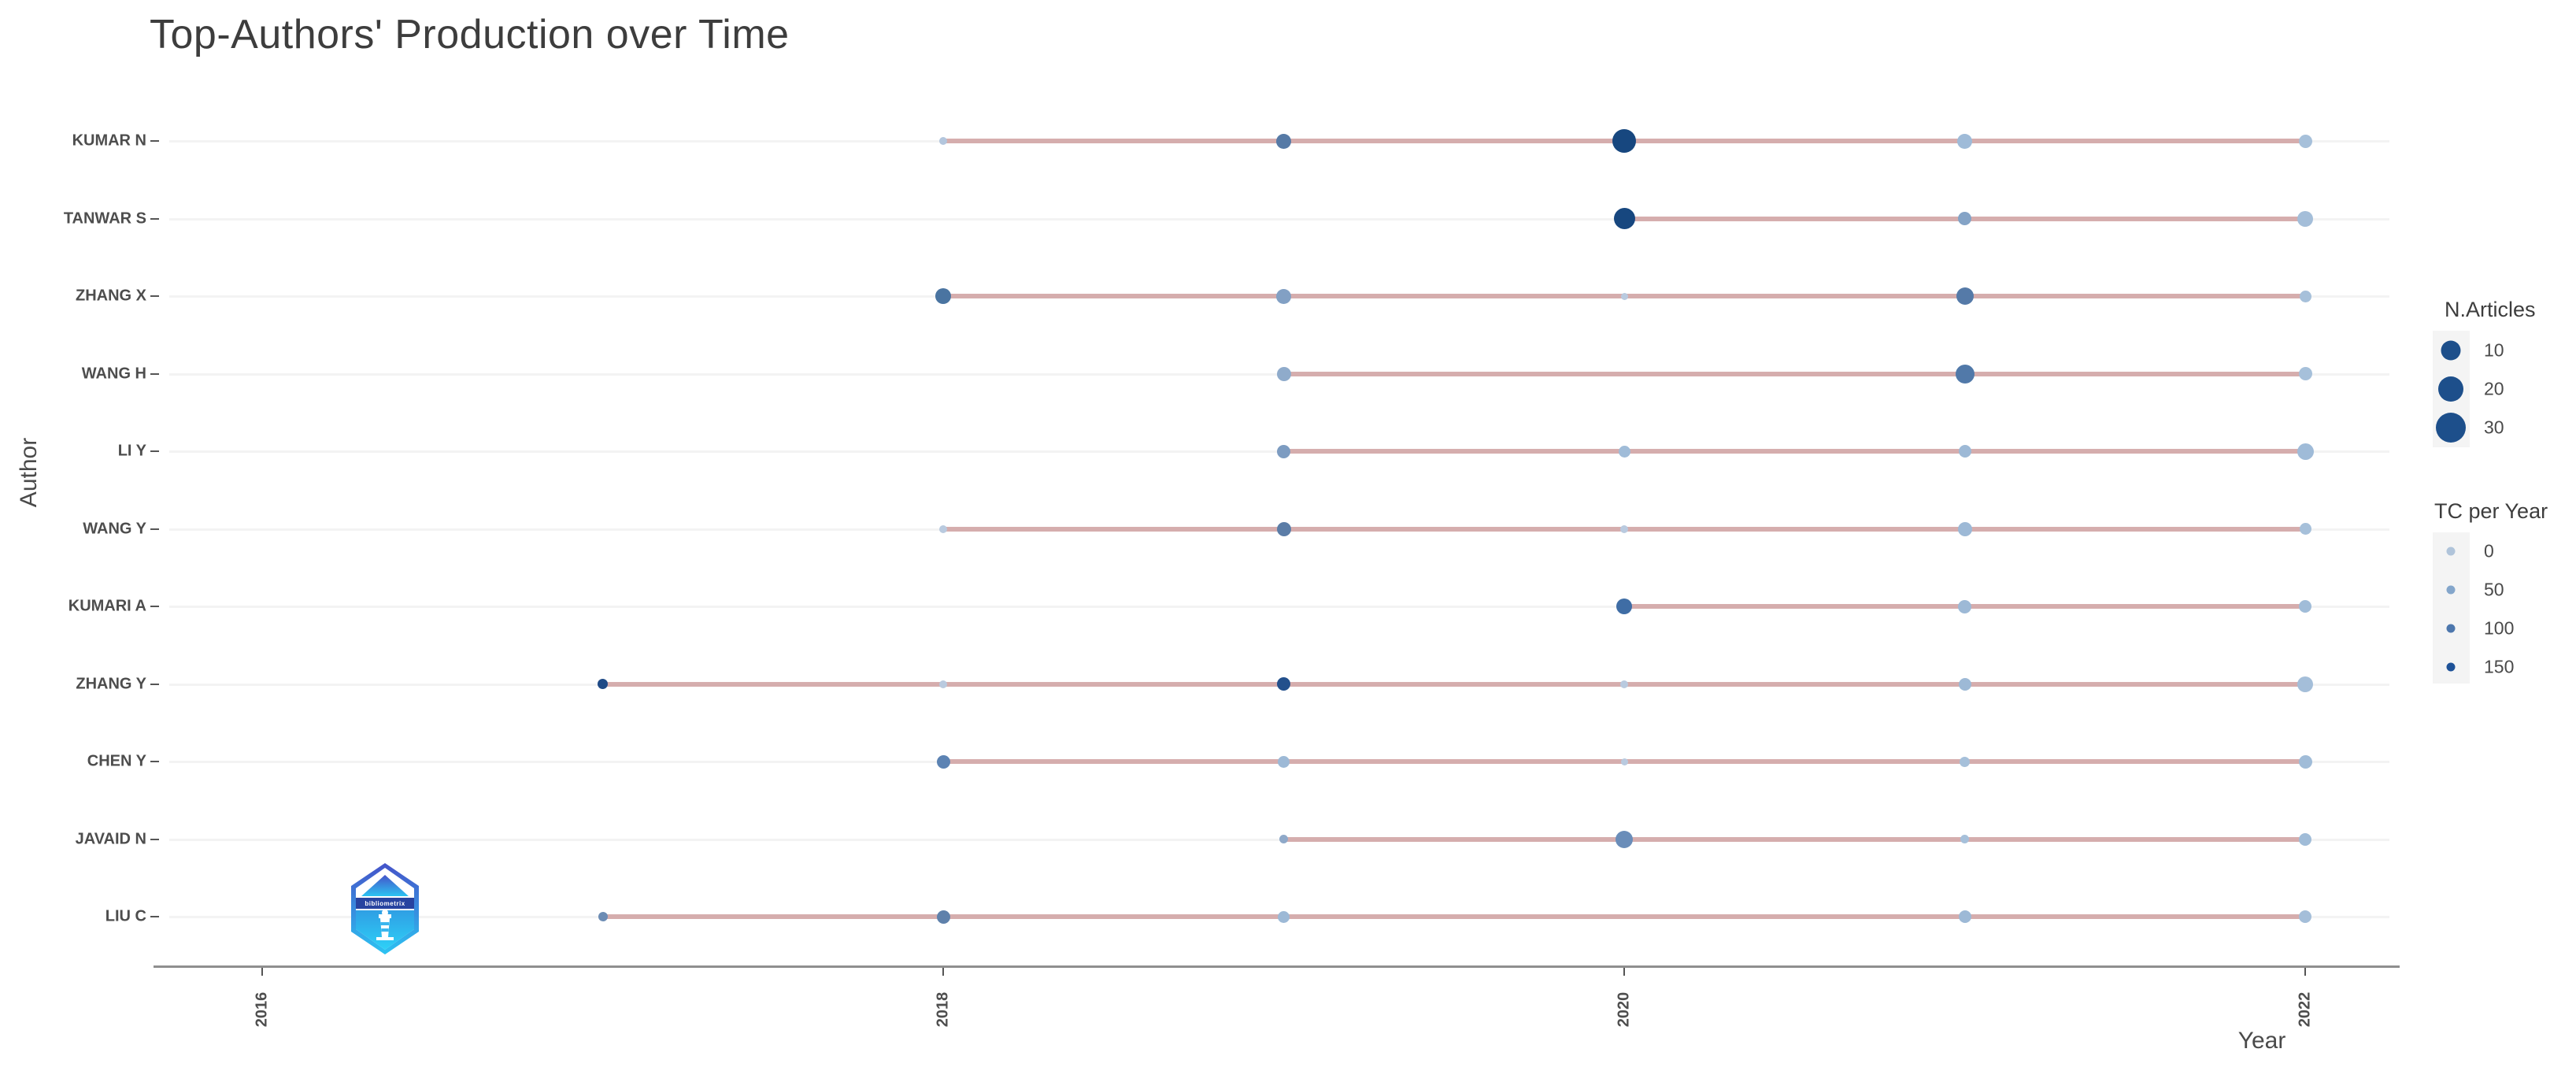 This screenshot has height=1071, width=2576. I want to click on logo-band-text: bibliometrix, so click(385, 903).